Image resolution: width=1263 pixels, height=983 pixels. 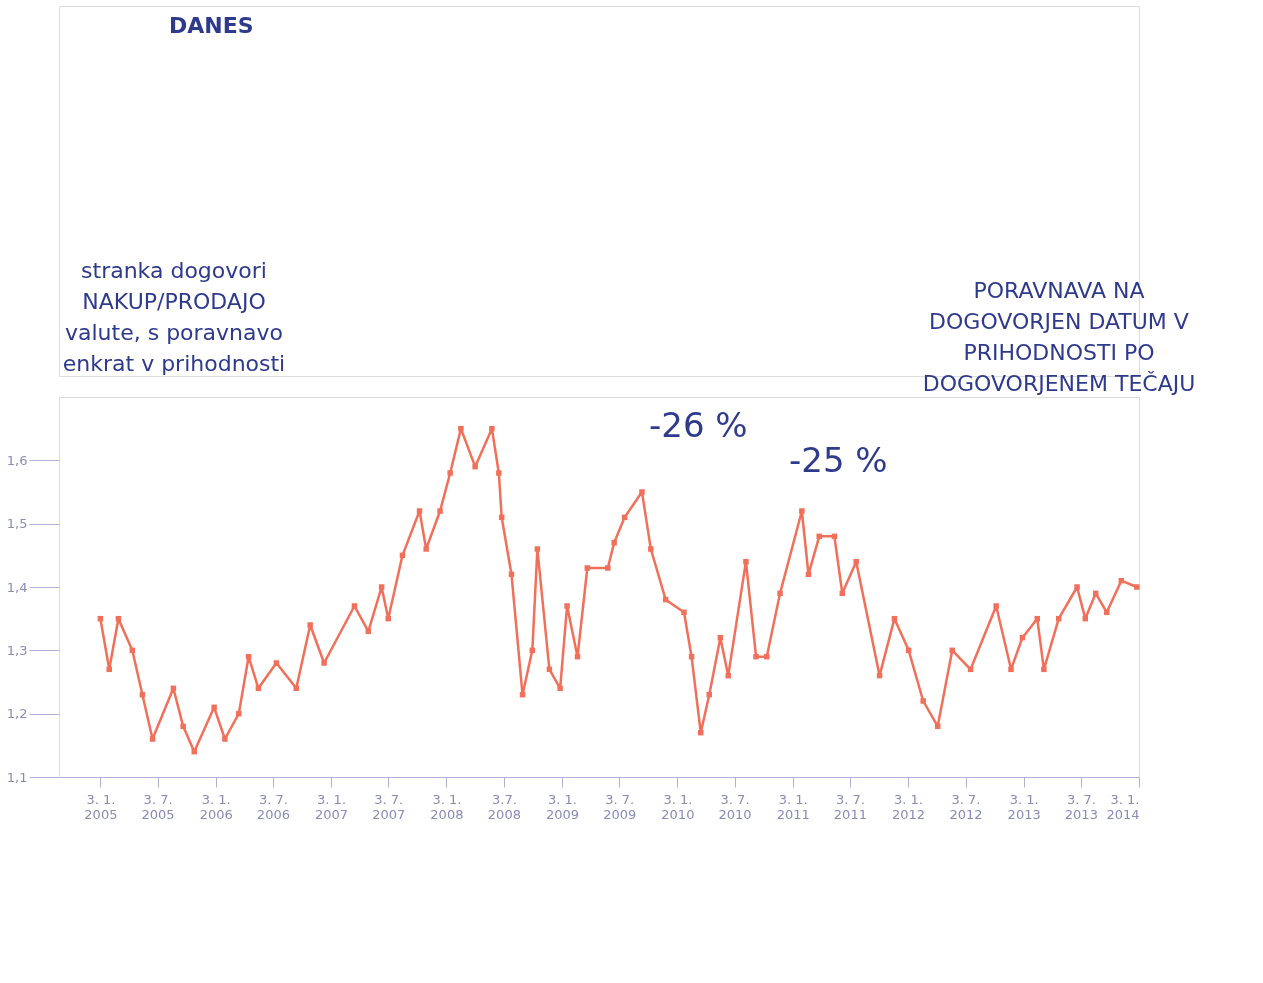 What do you see at coordinates (562, 806) in the screenshot?
I see `x-tick-label: 3. 1. 2009` at bounding box center [562, 806].